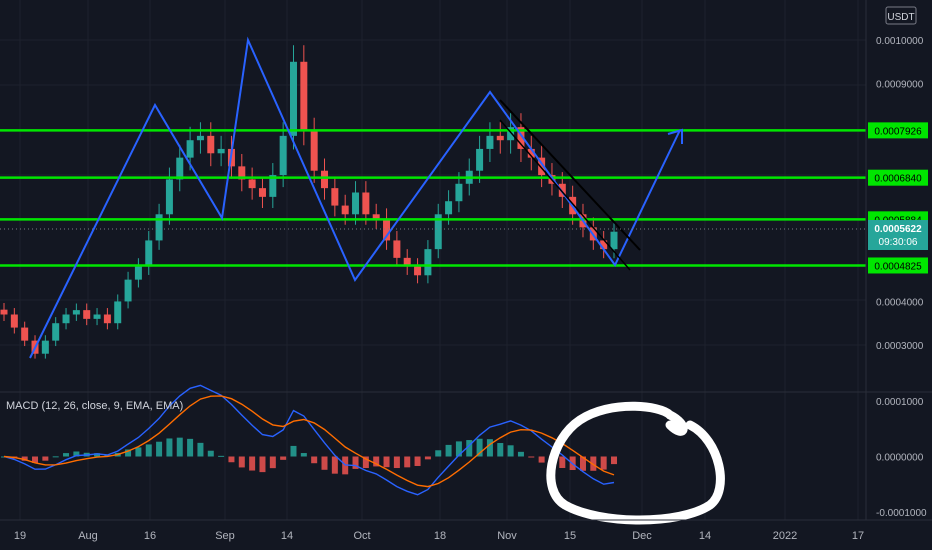 The height and width of the screenshot is (550, 932). I want to click on macd-pane, so click(309, 440).